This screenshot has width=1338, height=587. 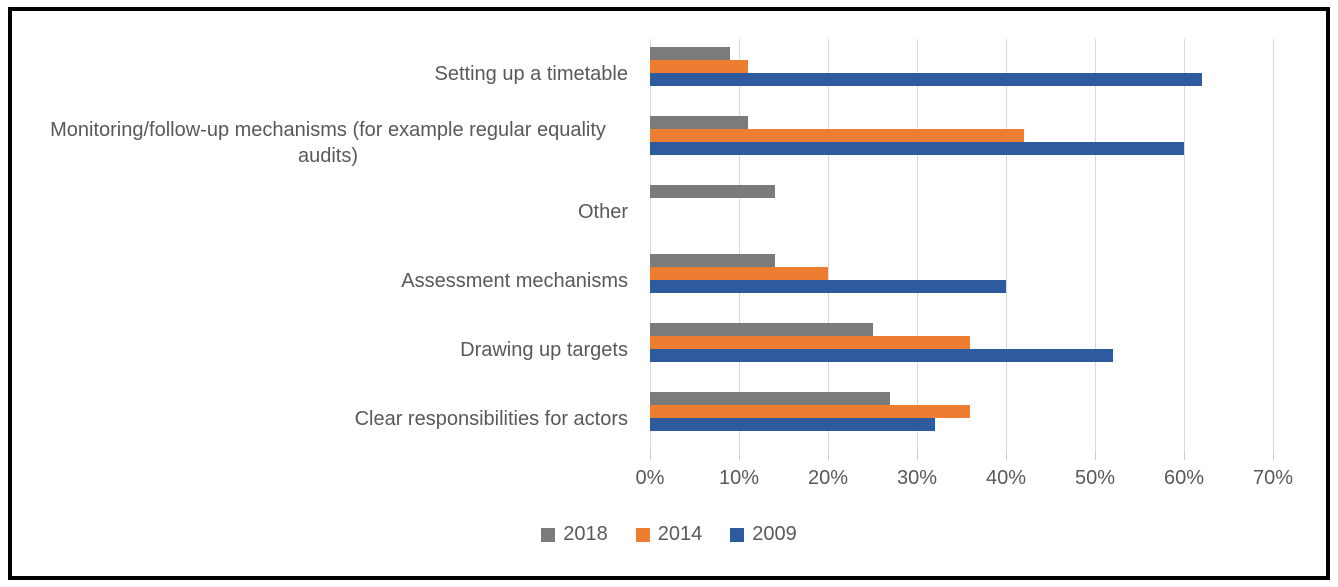 What do you see at coordinates (739, 478) in the screenshot?
I see `x-axis-tick-label: 10%` at bounding box center [739, 478].